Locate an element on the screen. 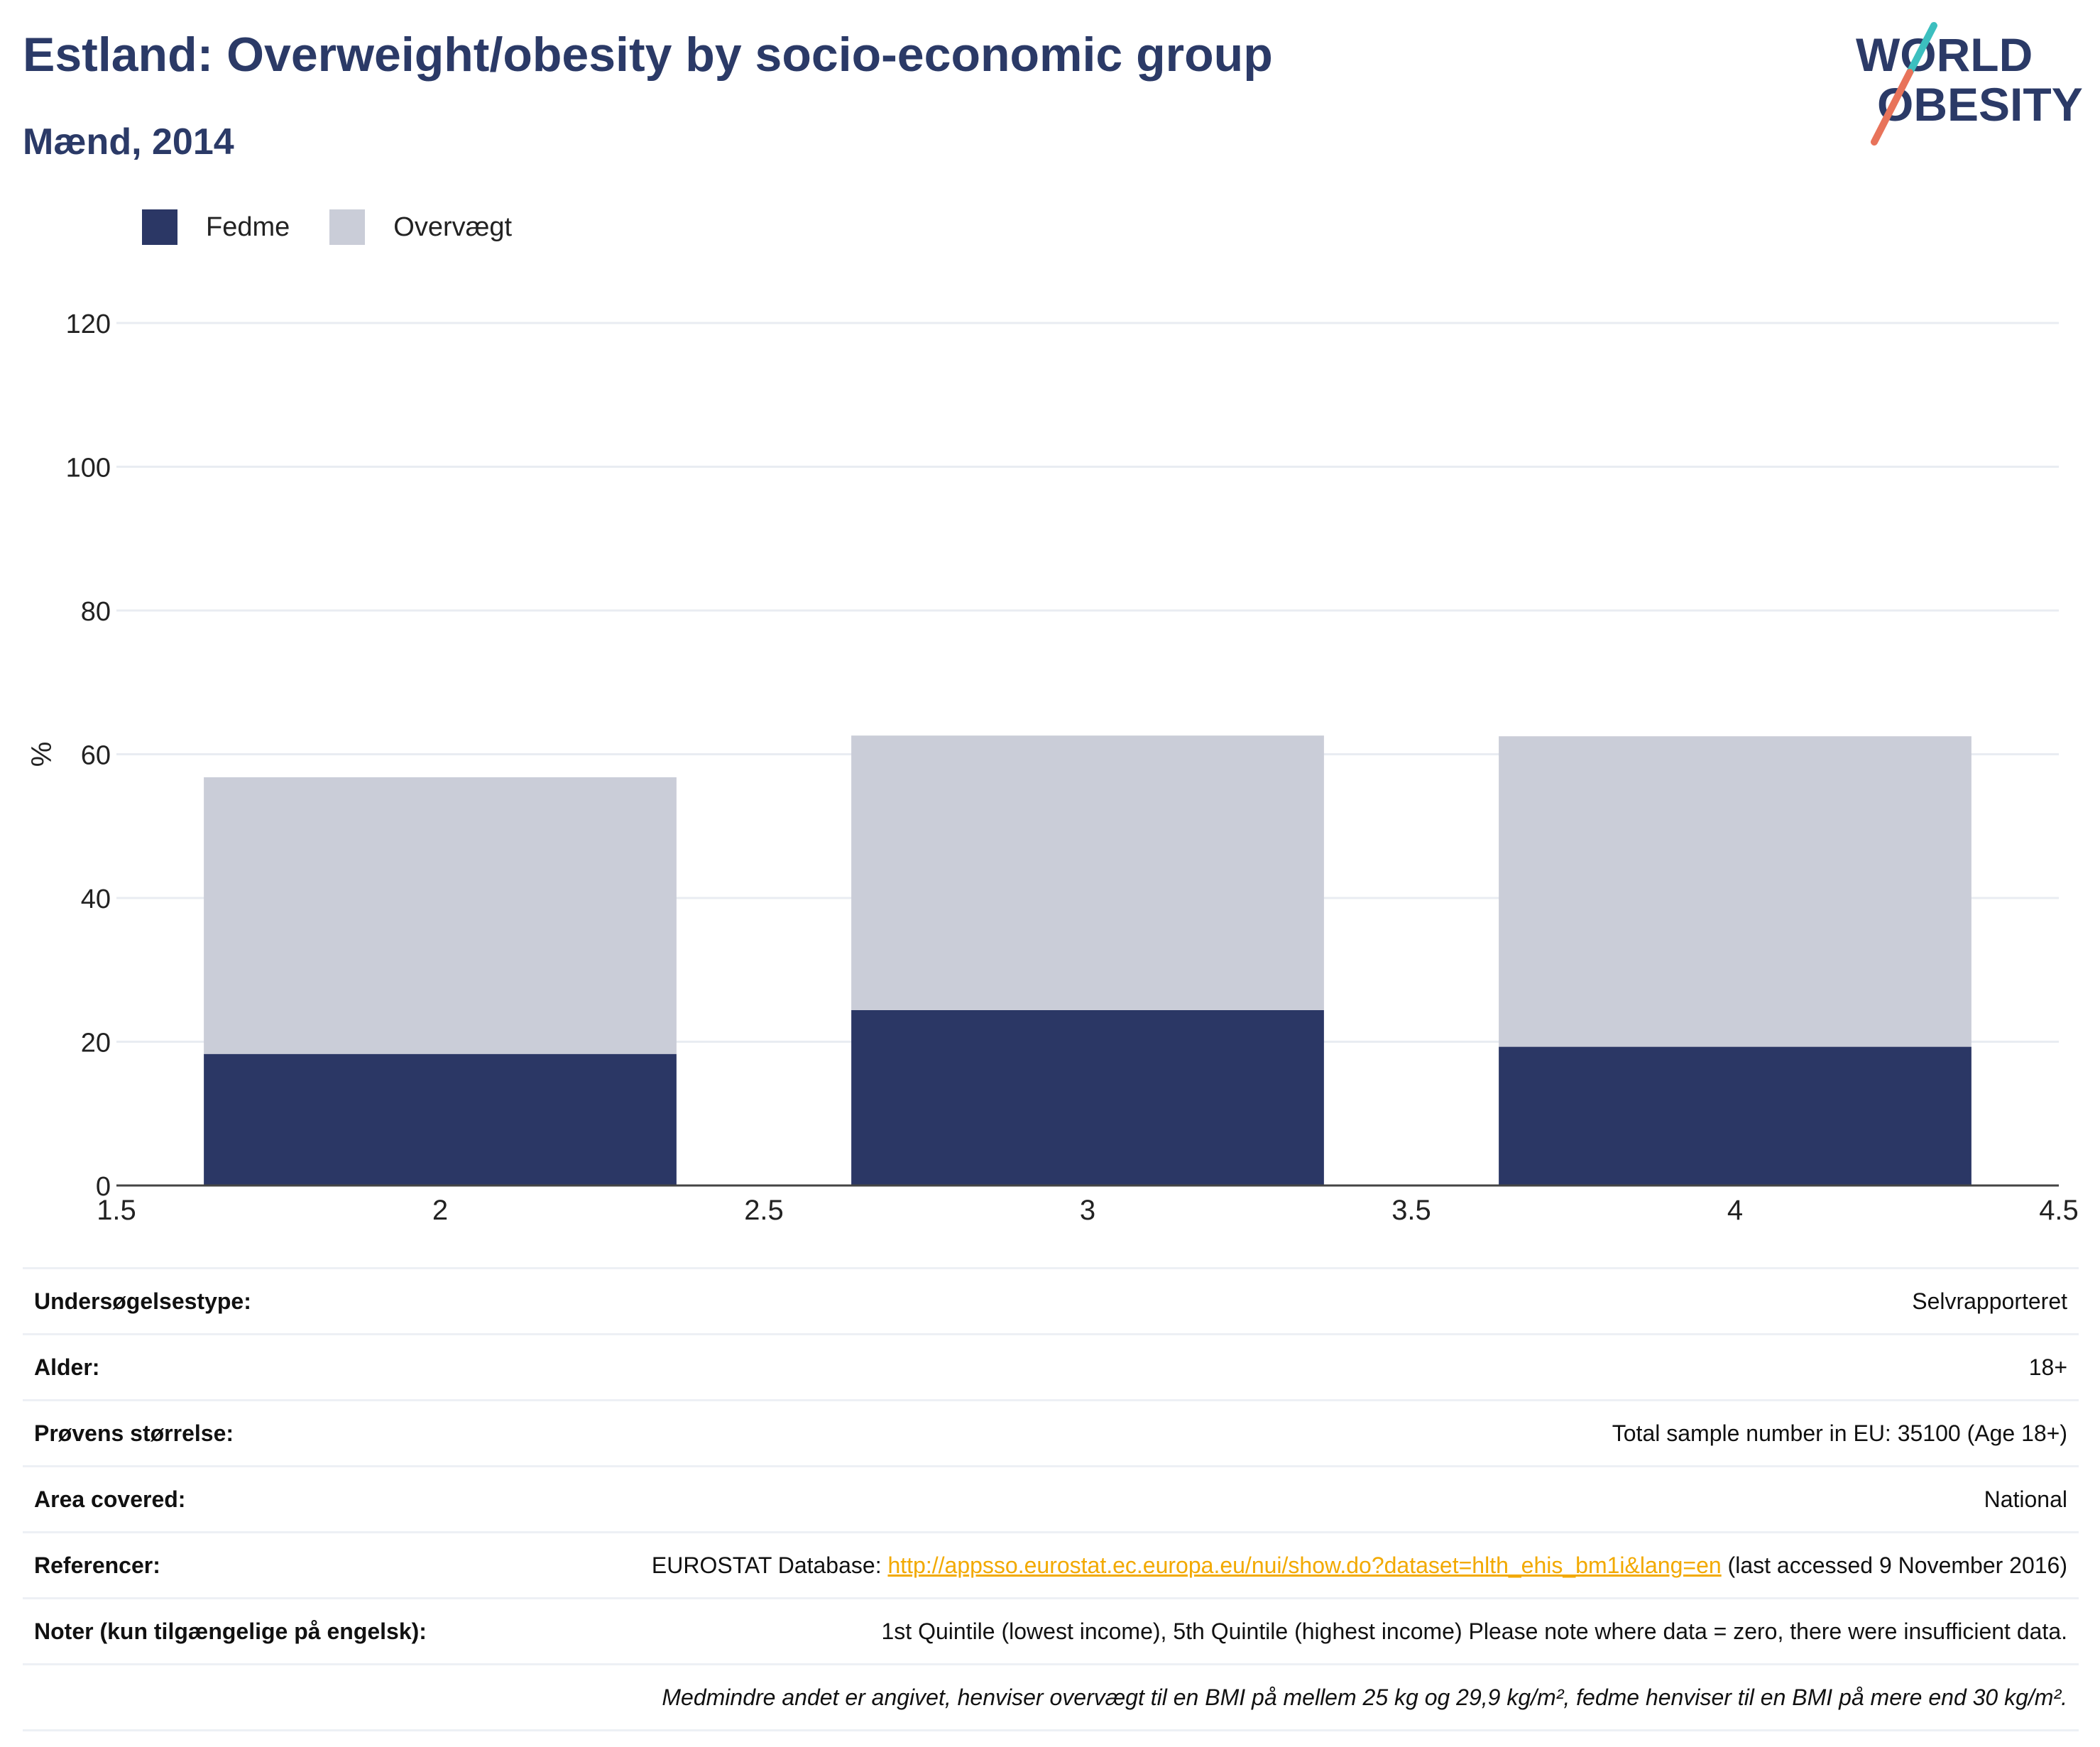  y-tick-label: 60 is located at coordinates (96, 756).